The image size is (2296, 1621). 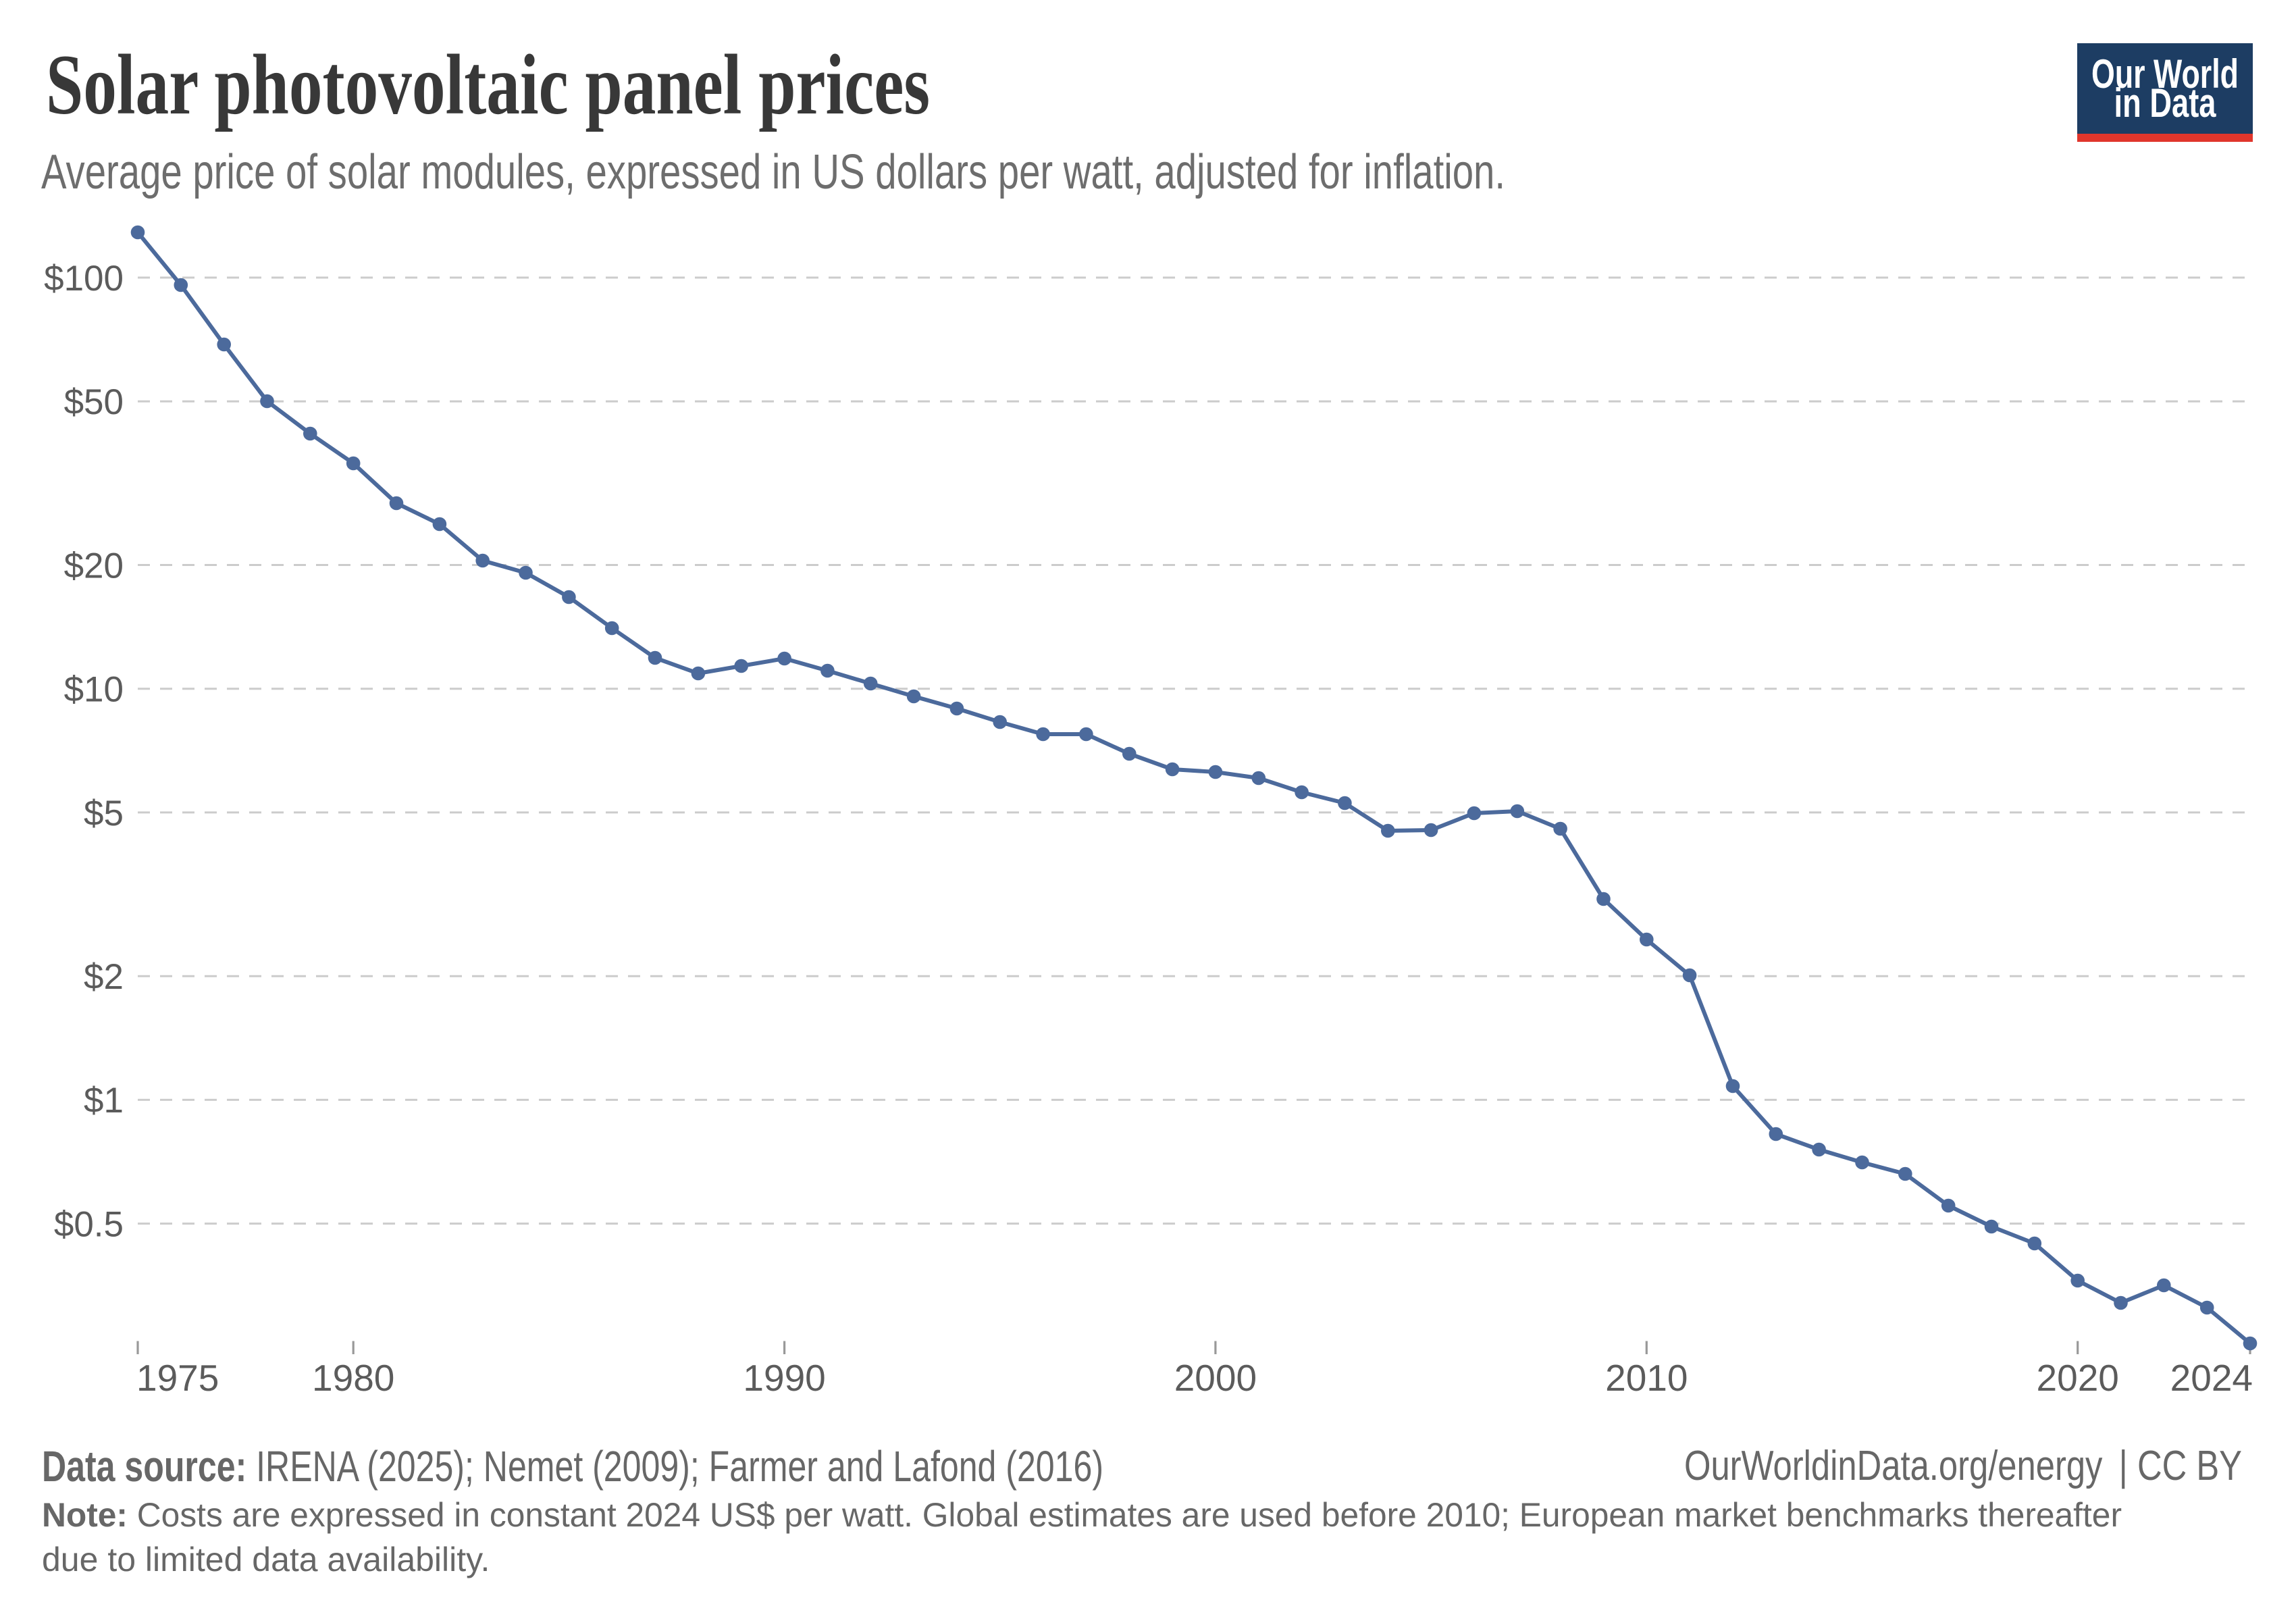 I want to click on svg-text: 2010, so click(x=1646, y=1378).